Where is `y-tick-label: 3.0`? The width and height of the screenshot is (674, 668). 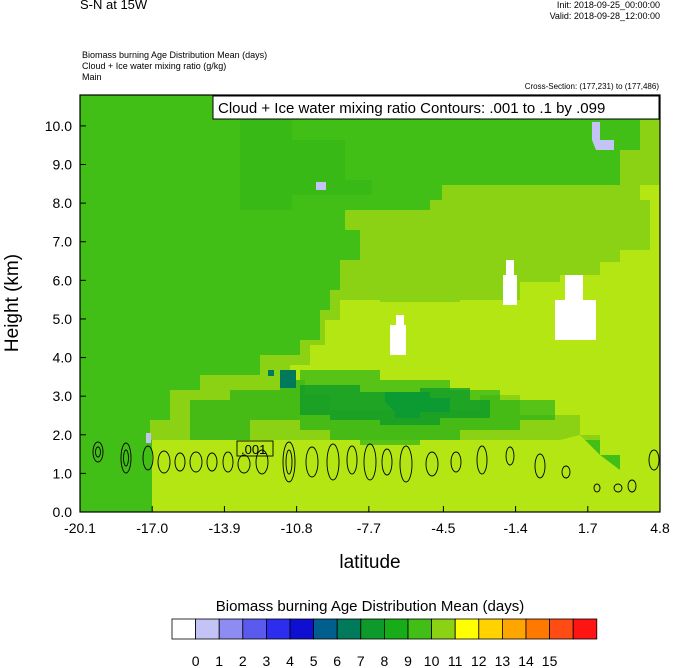 y-tick-label: 3.0 is located at coordinates (63, 396).